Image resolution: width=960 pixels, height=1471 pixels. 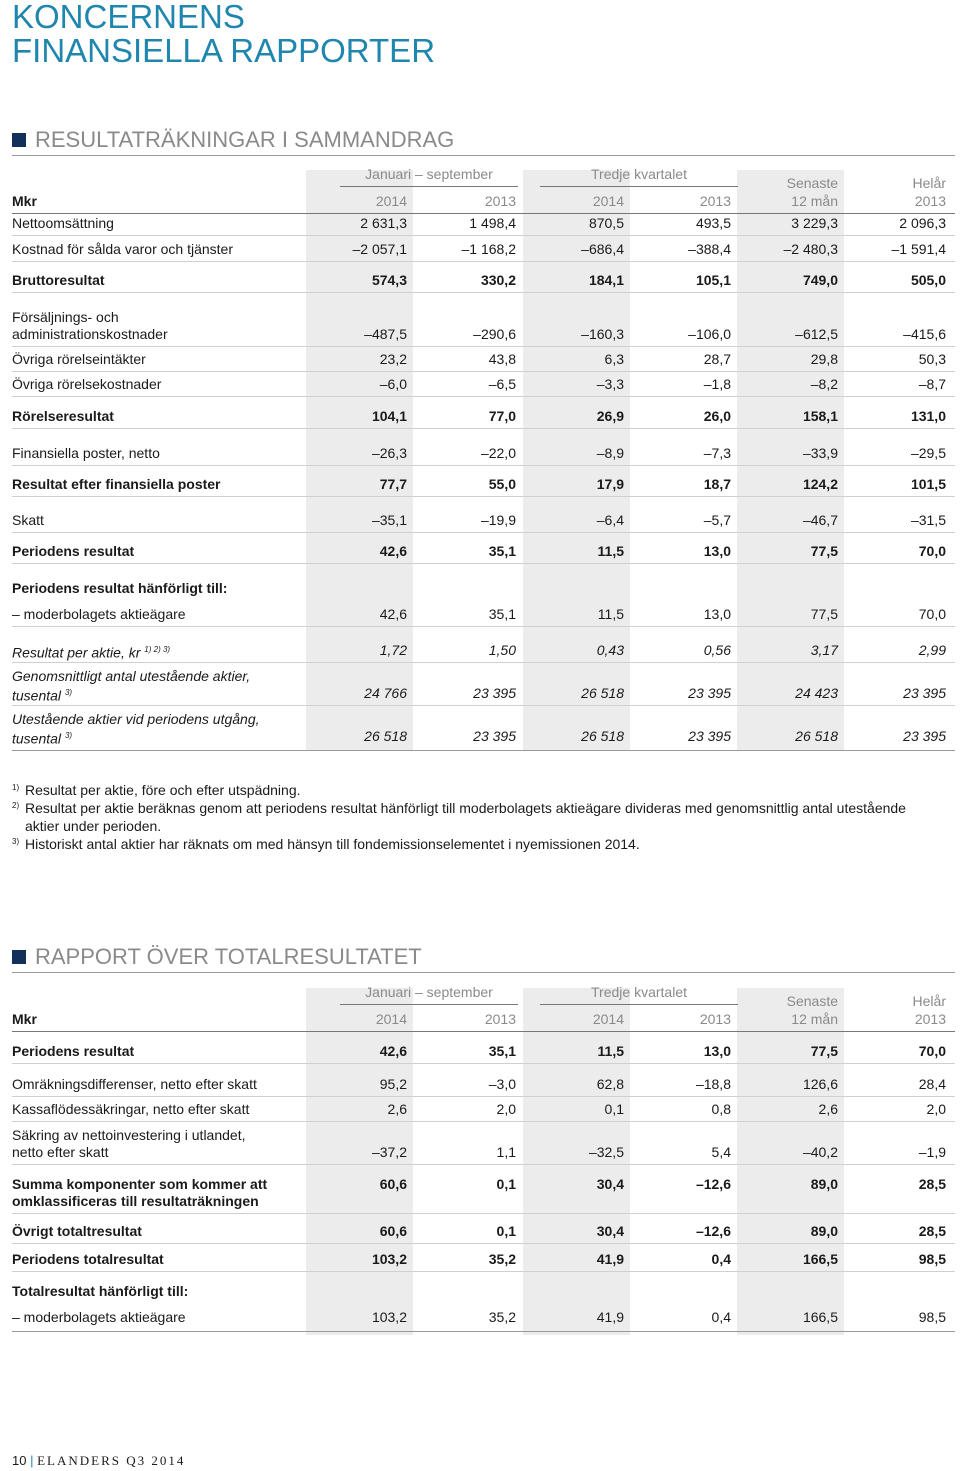 What do you see at coordinates (610, 384) in the screenshot?
I see `cell-value: –3,3` at bounding box center [610, 384].